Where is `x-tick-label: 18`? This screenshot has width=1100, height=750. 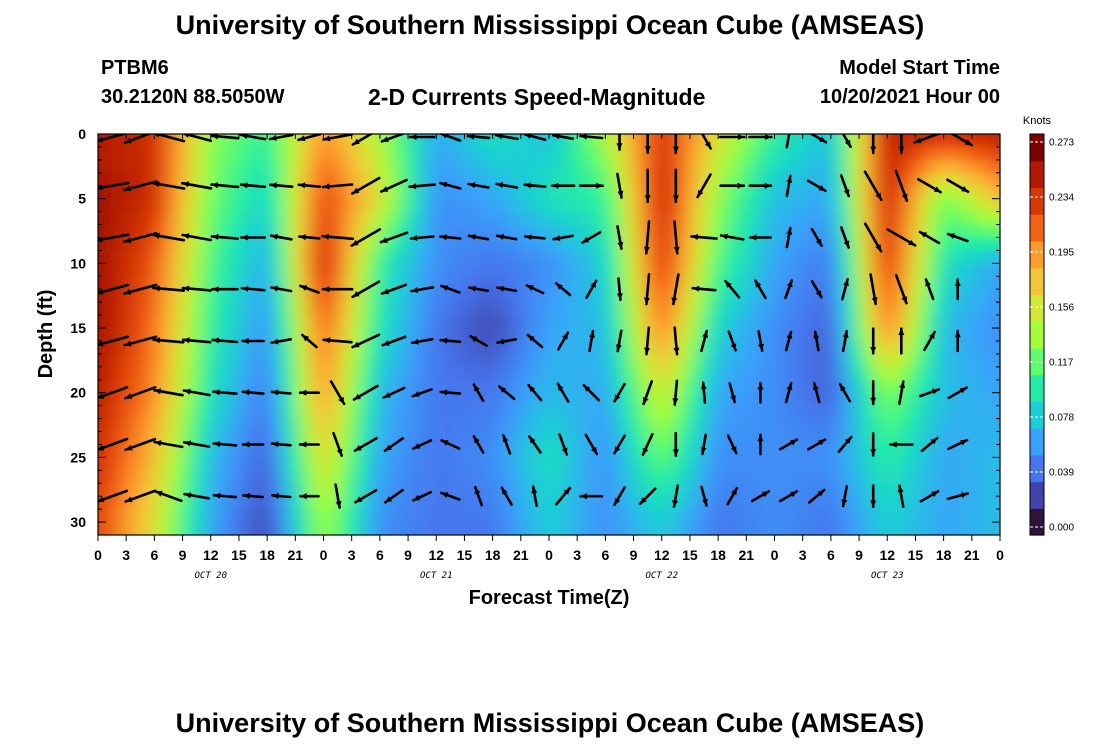 x-tick-label: 18 is located at coordinates (493, 555).